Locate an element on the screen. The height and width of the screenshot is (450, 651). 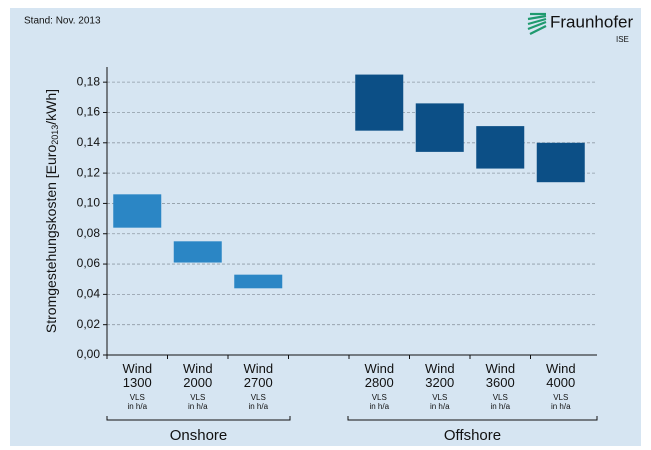
logo: Fraunhofer ISE is located at coordinates (580, 28).